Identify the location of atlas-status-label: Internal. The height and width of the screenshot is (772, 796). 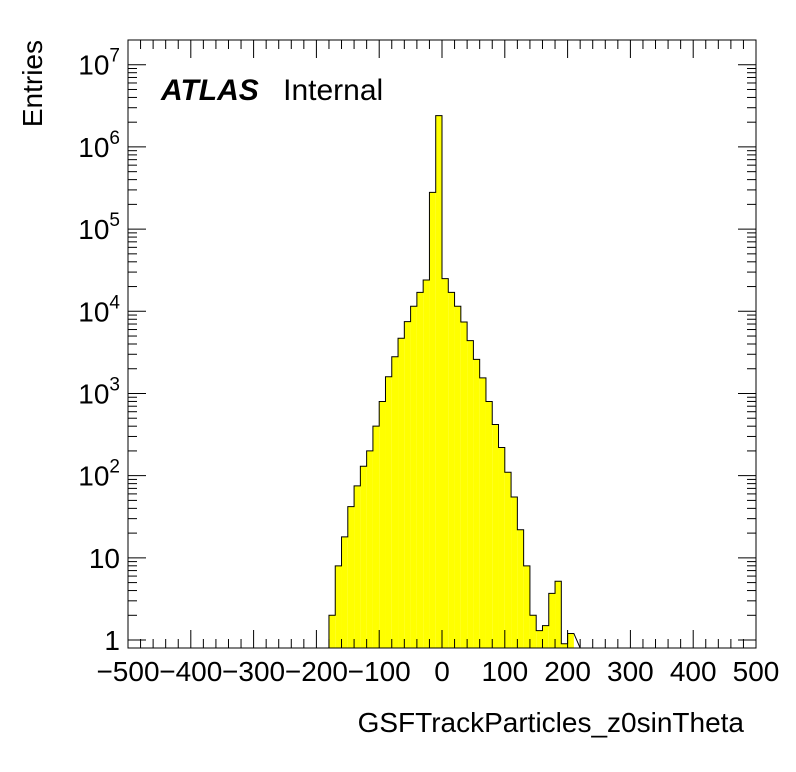
(333, 90).